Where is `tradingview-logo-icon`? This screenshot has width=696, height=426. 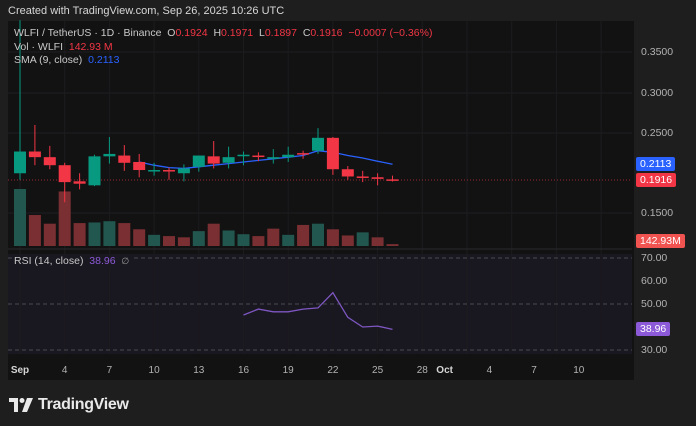
tradingview-logo-icon is located at coordinates (21, 405).